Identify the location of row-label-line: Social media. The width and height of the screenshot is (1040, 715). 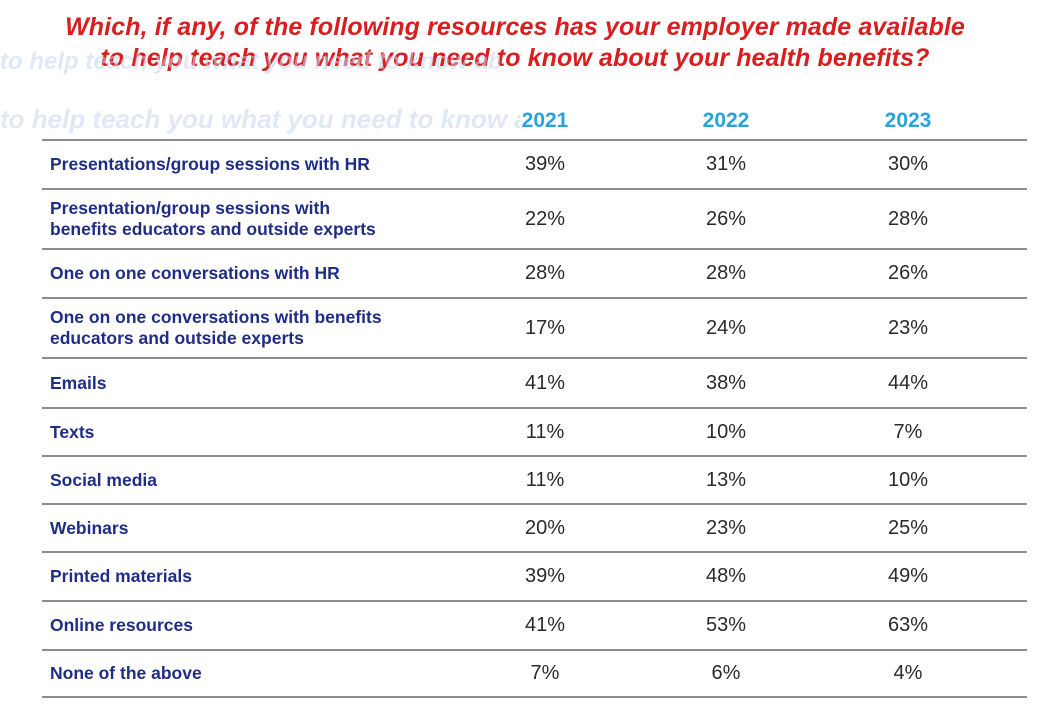
(103, 479).